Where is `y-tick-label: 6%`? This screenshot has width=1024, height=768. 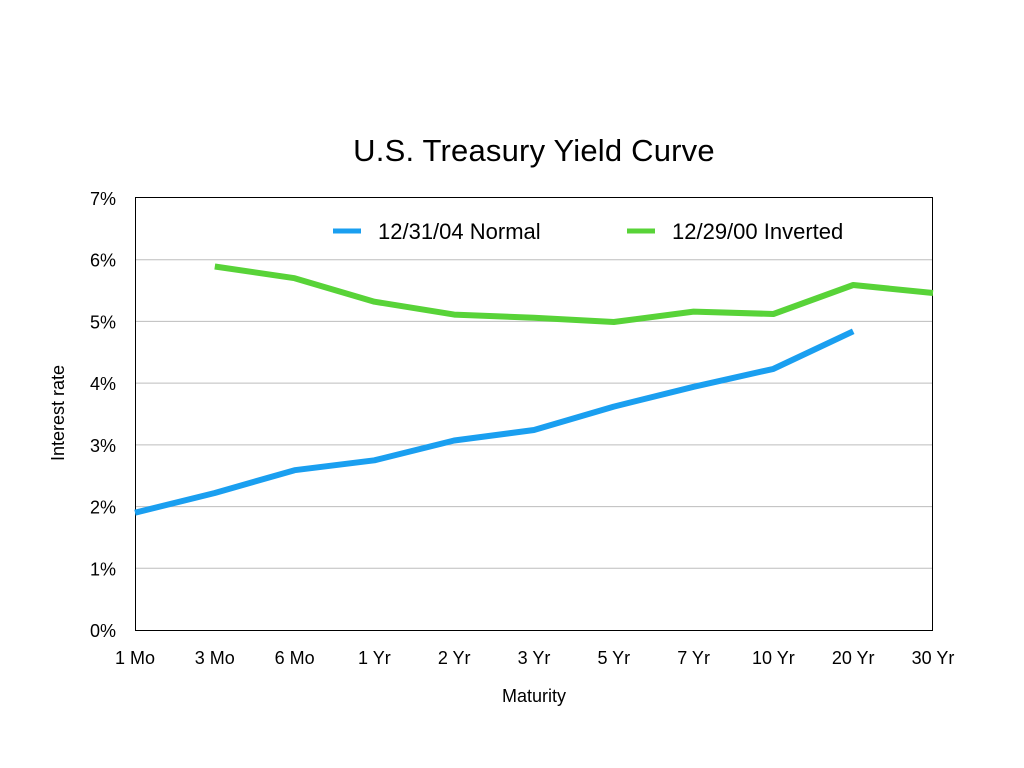 y-tick-label: 6% is located at coordinates (103, 261).